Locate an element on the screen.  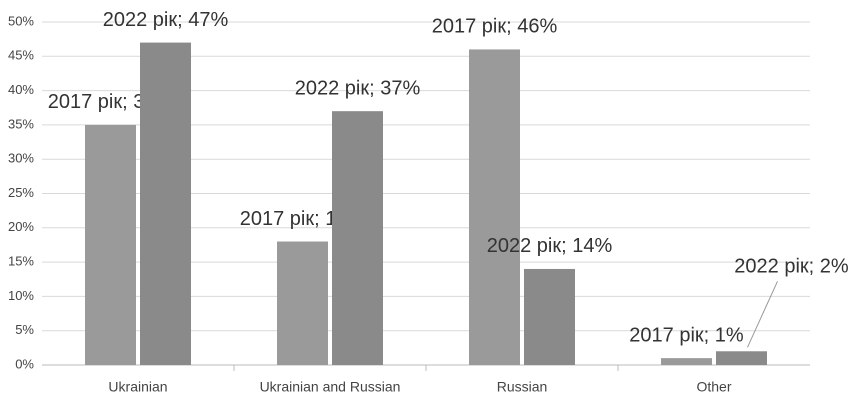
data-label: 2022 рік; 47% is located at coordinates (166, 20).